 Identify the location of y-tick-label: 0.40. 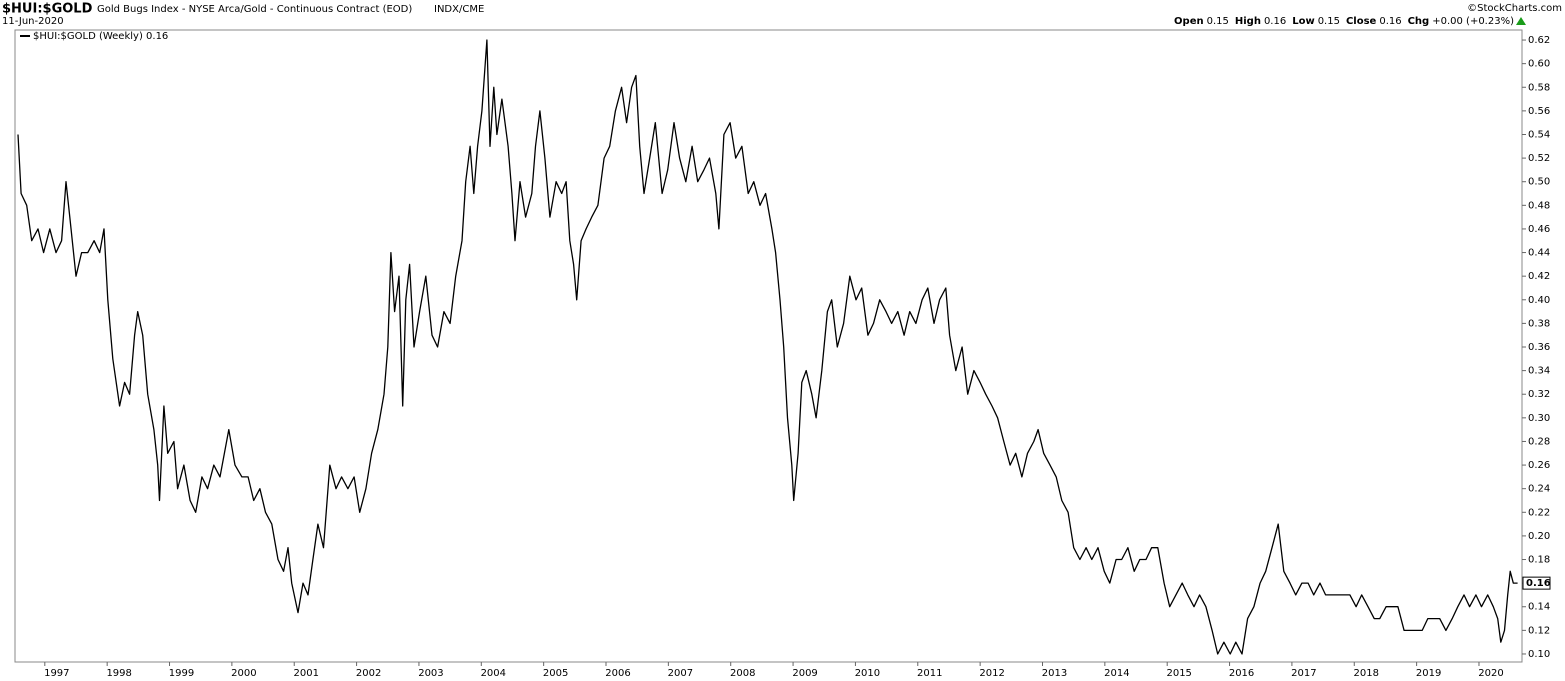
(1539, 300).